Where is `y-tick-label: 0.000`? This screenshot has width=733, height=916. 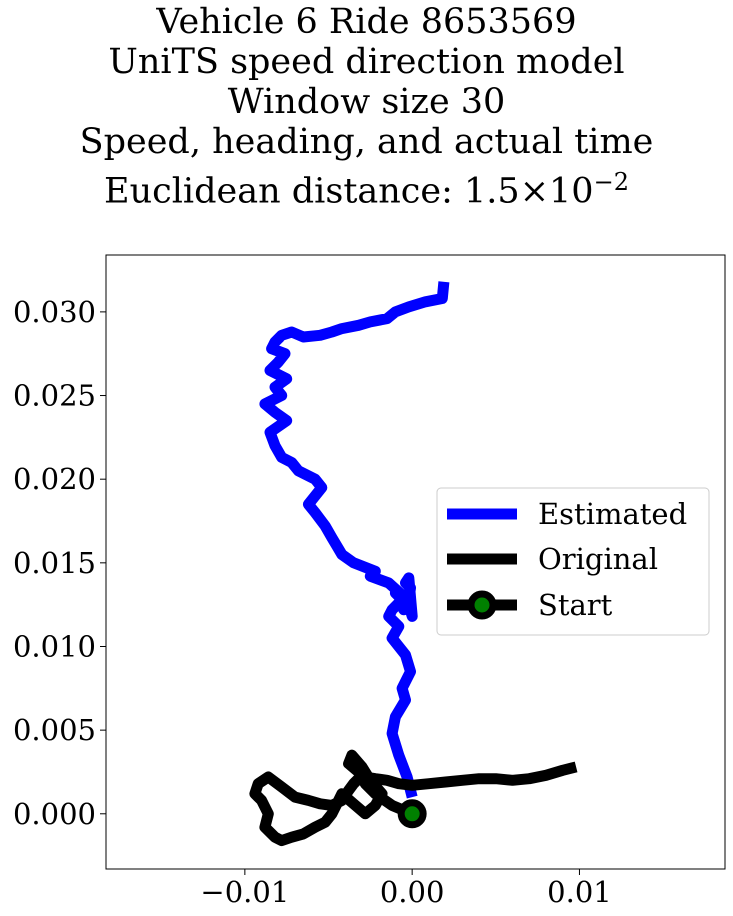 y-tick-label: 0.000 is located at coordinates (54, 814).